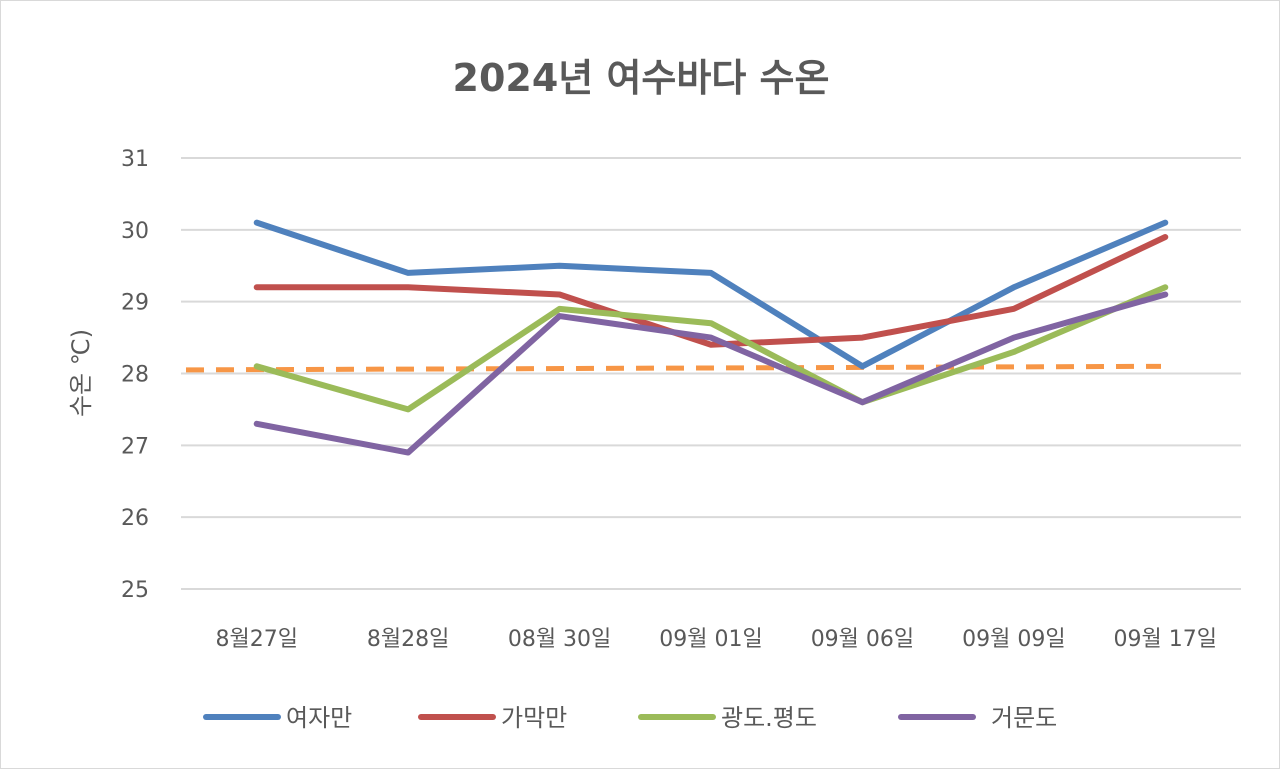 The width and height of the screenshot is (1280, 770). Describe the element at coordinates (319, 718) in the screenshot. I see `legend-label: 여자만` at that location.